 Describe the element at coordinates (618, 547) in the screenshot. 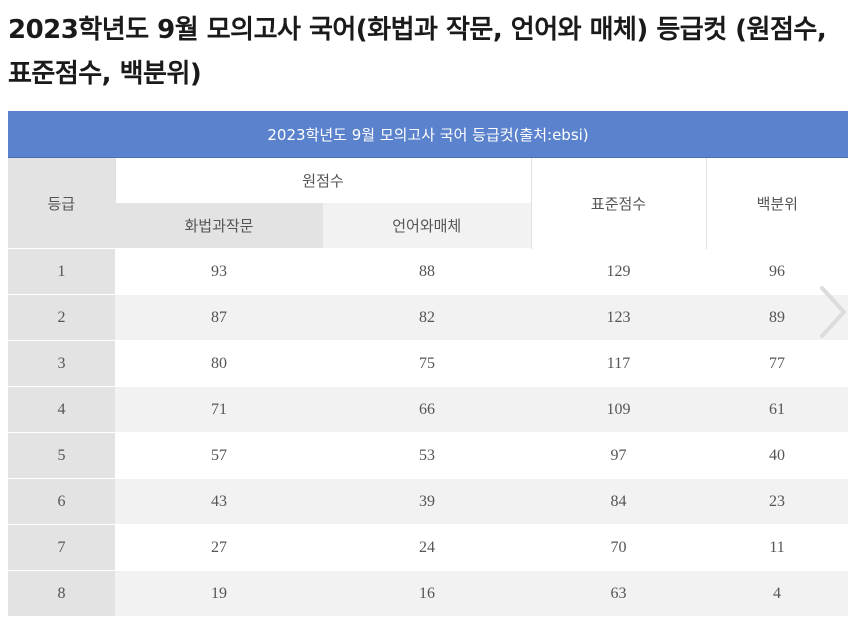

I see `cell-standard: 70` at that location.